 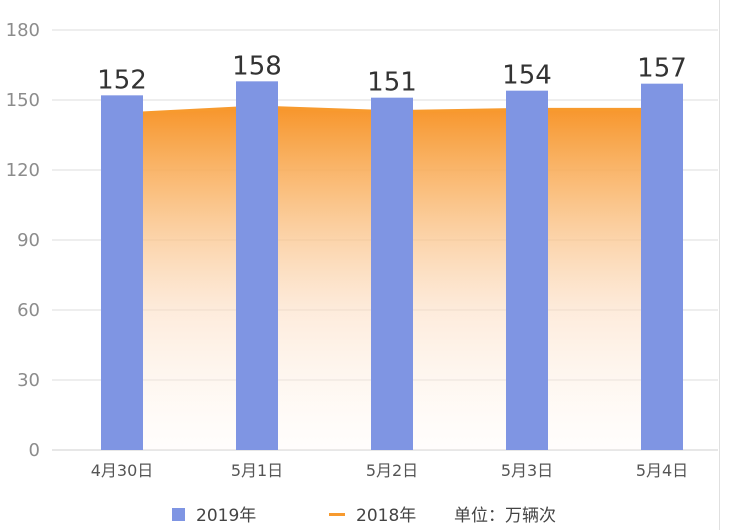 I want to click on bar-value-label: 151, so click(x=392, y=83).